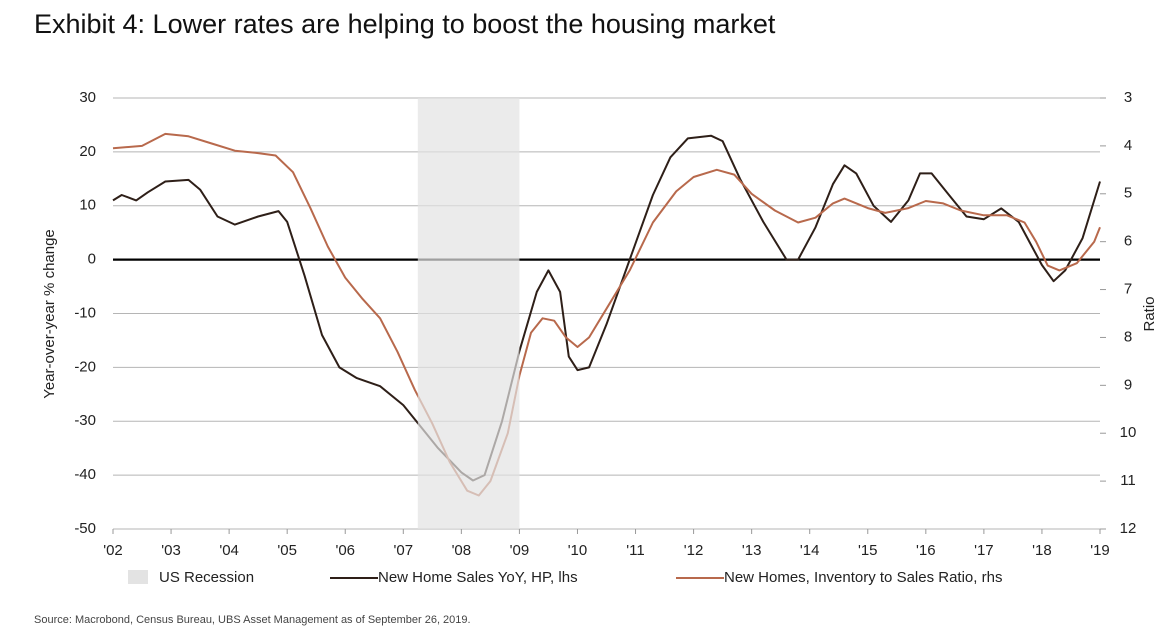 Image resolution: width=1168 pixels, height=637 pixels. What do you see at coordinates (85, 528) in the screenshot?
I see `y-tick-label: -50` at bounding box center [85, 528].